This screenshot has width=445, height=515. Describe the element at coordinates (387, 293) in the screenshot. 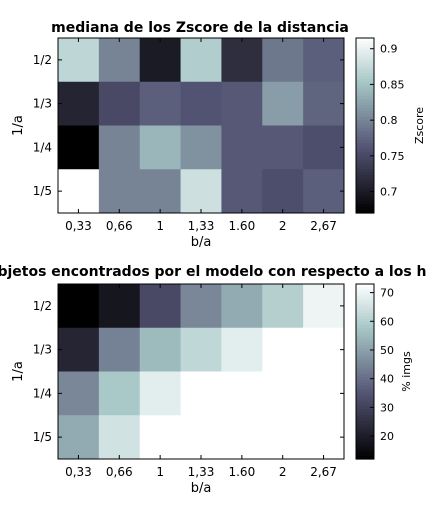

I see `colorbar-tick-label: 70` at that location.